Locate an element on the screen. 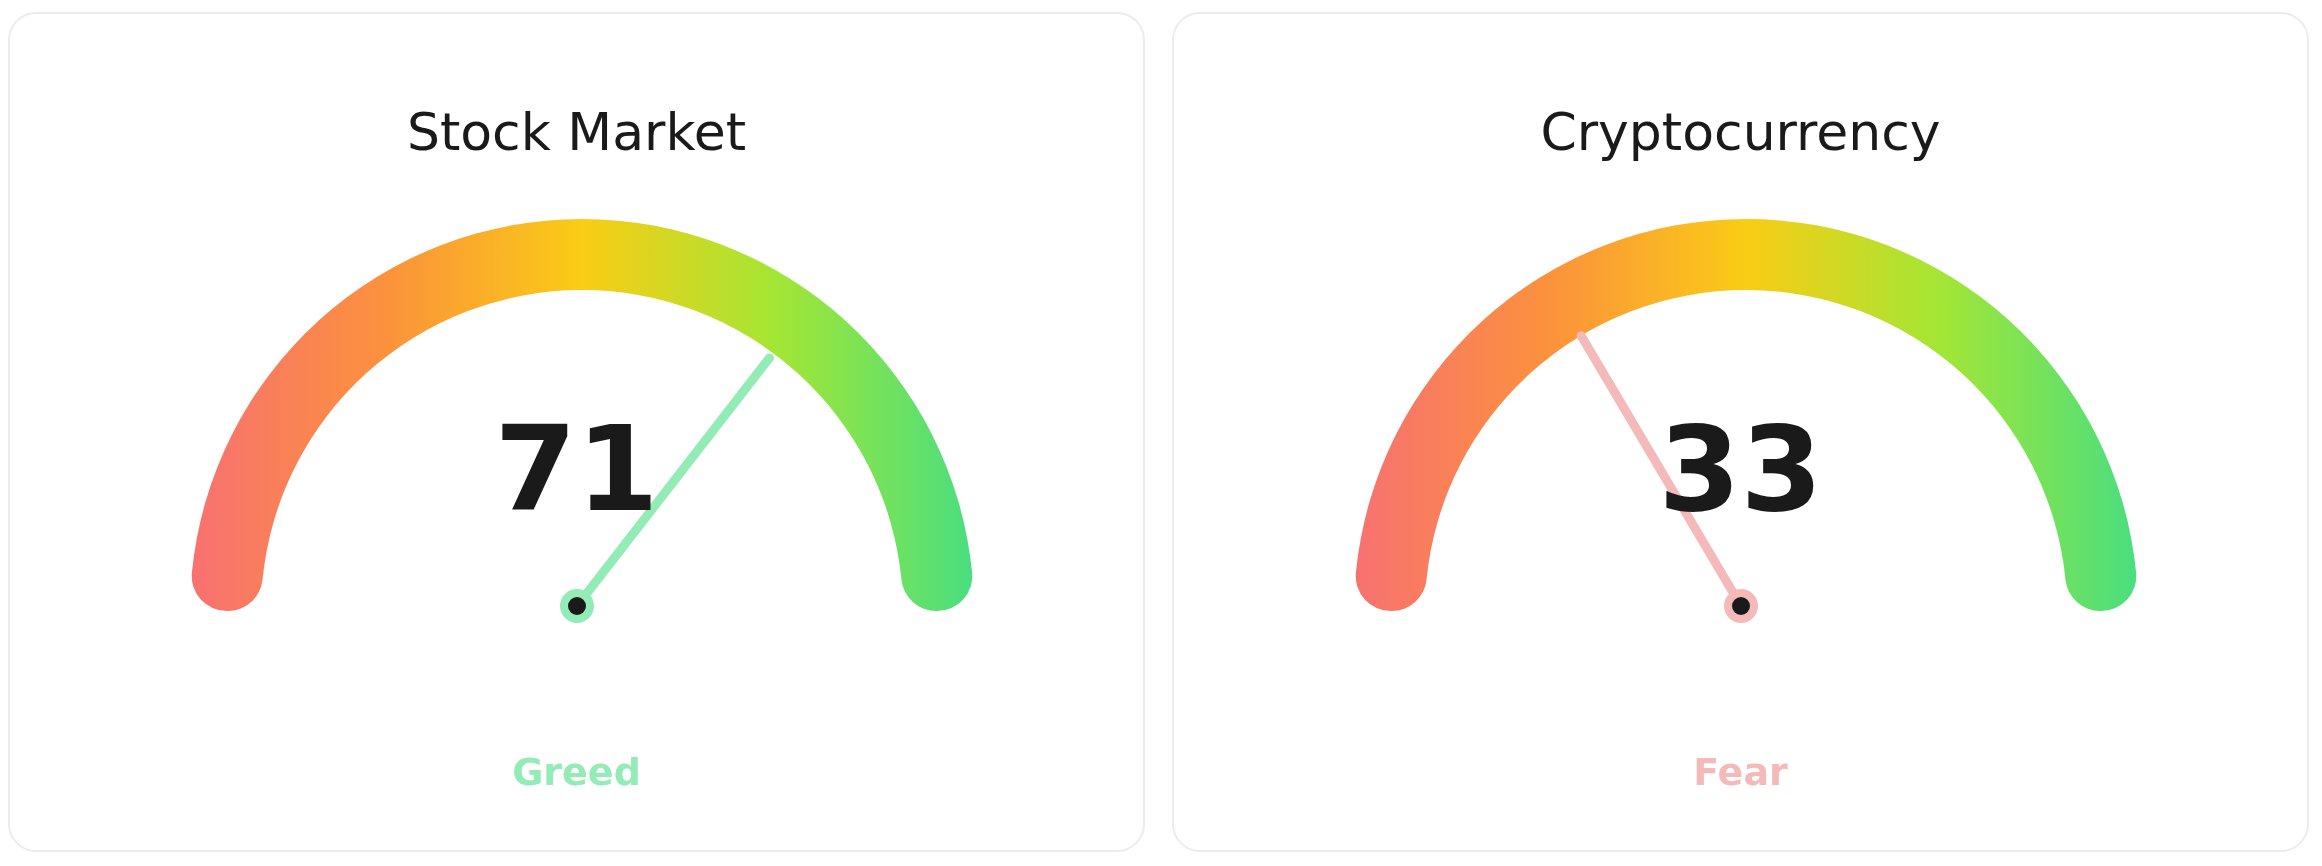 Image resolution: width=2322 pixels, height=866 pixels. text: Stock Market is located at coordinates (576, 132).